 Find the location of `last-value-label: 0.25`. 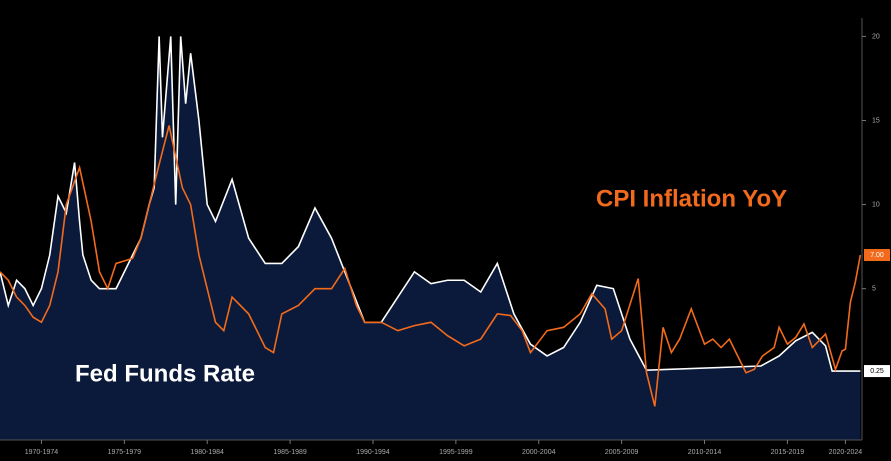

last-value-label: 0.25 is located at coordinates (877, 371).